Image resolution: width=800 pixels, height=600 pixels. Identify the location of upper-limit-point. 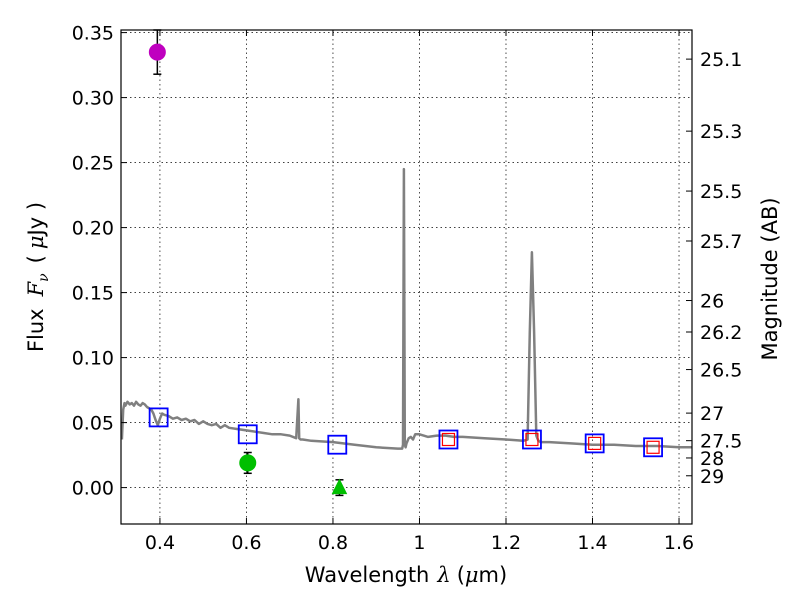
(339, 486).